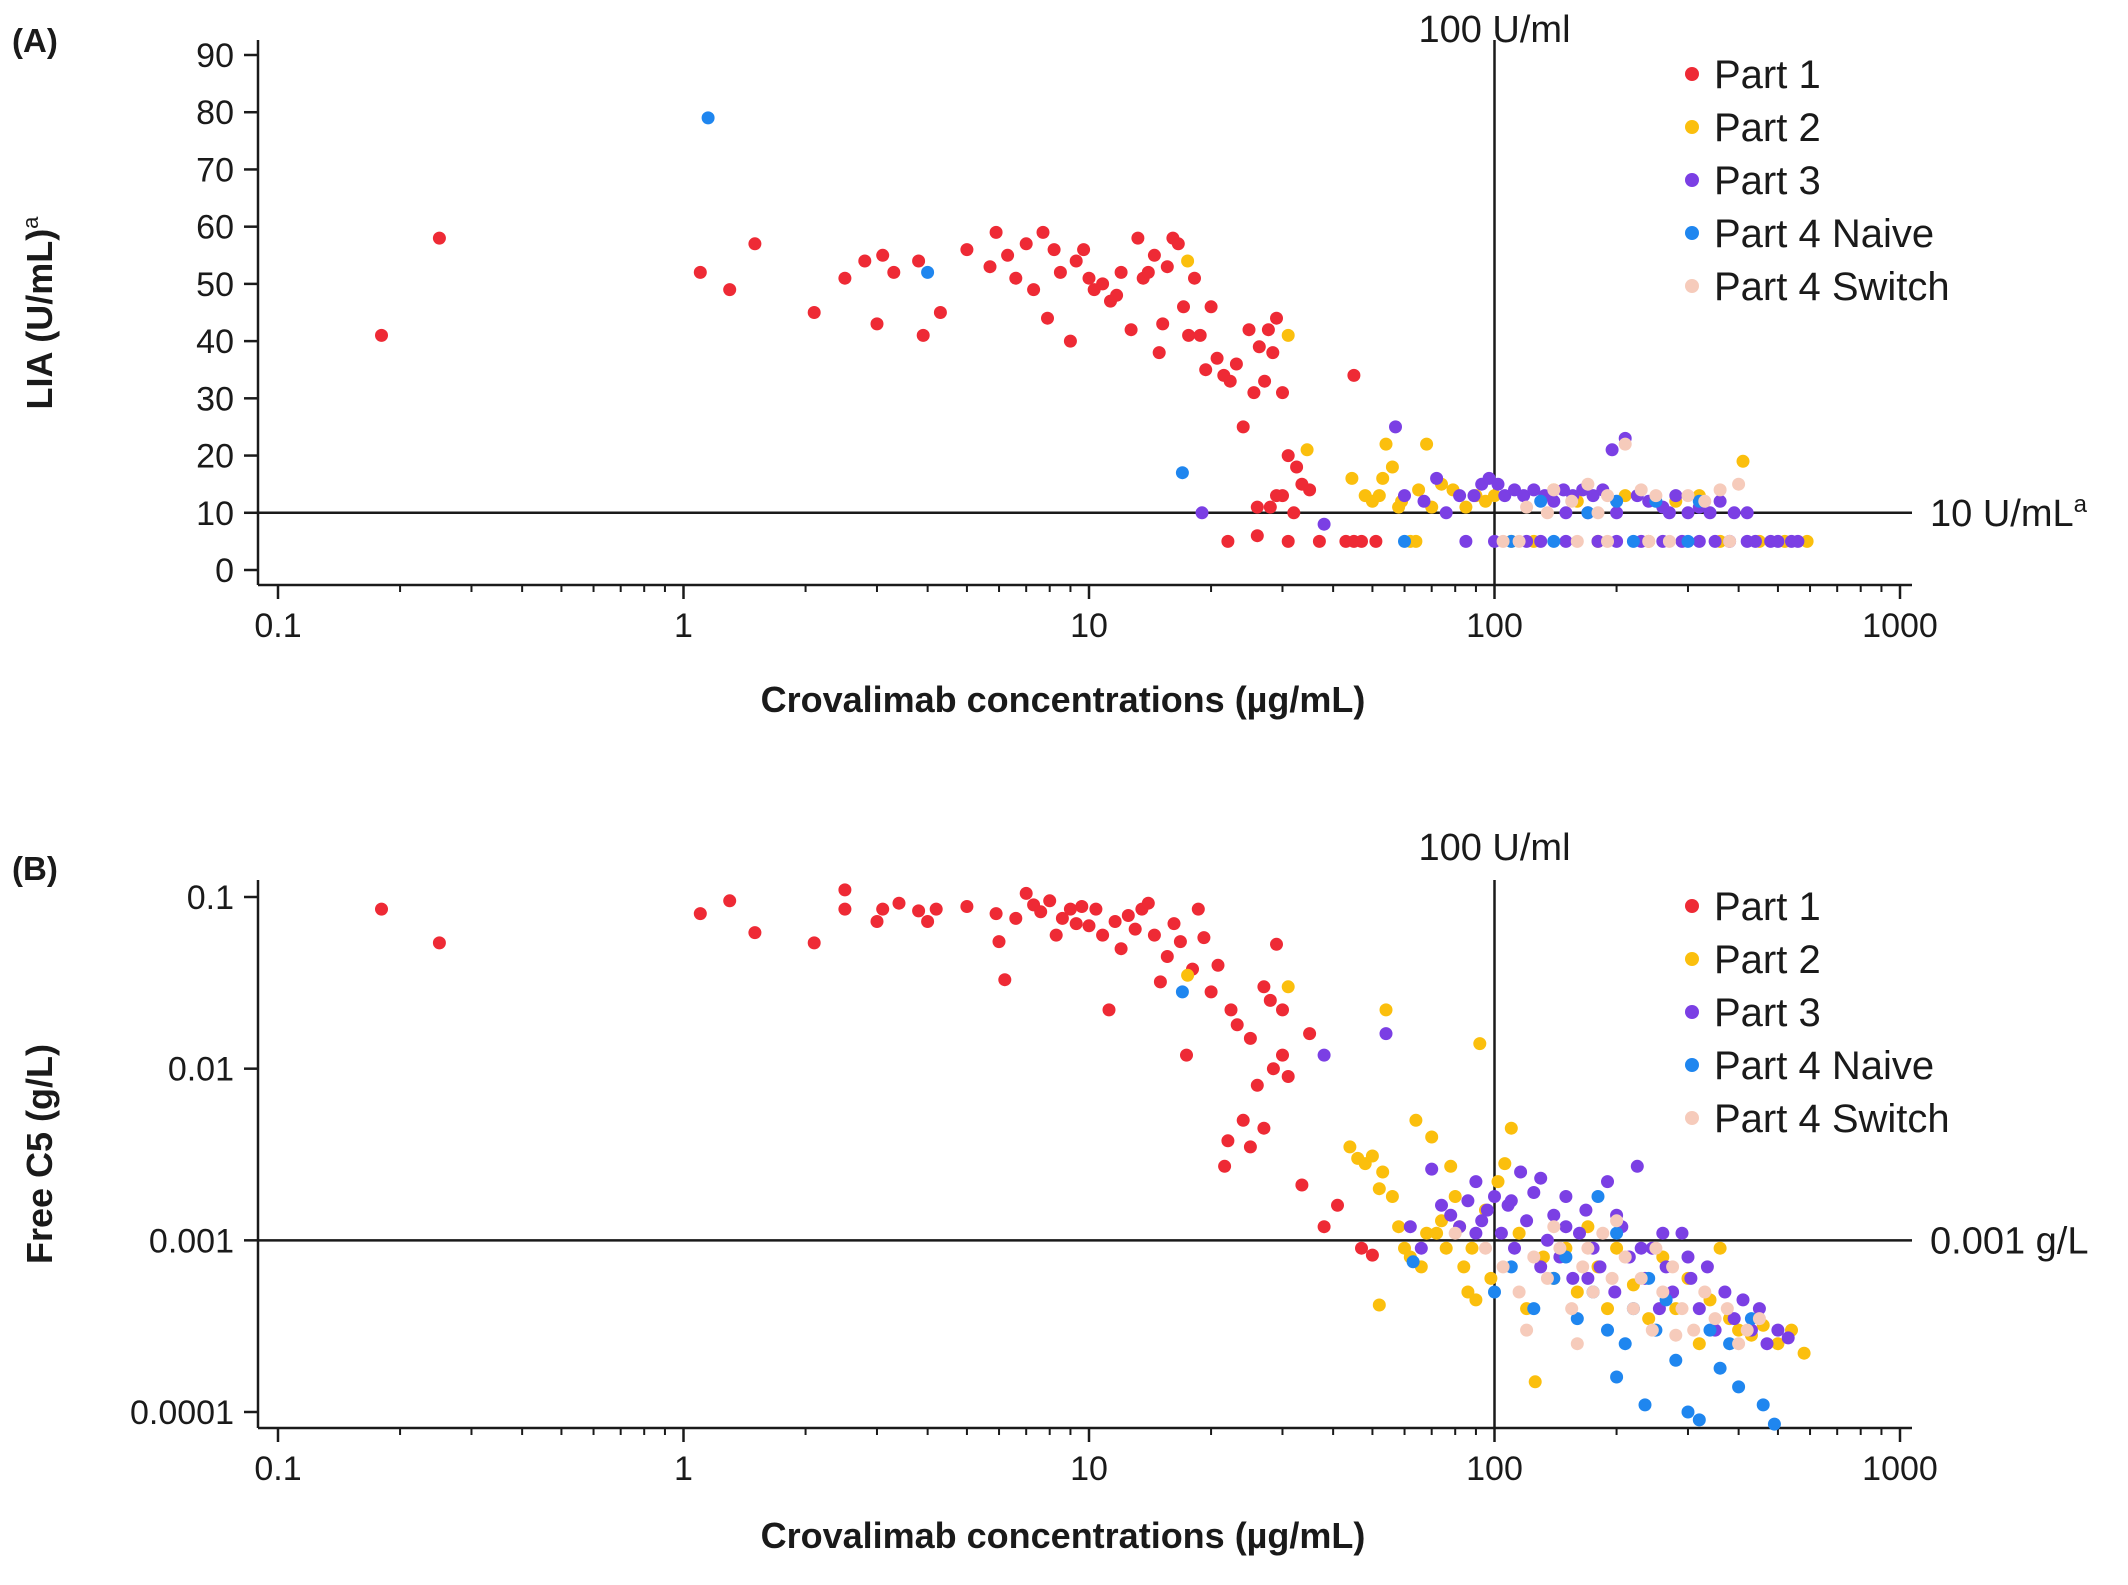 Image resolution: width=2128 pixels, height=1585 pixels. What do you see at coordinates (1063, 1535) in the screenshot?
I see `x-axis-title: Crovalimab concentrations (µg/mL)` at bounding box center [1063, 1535].